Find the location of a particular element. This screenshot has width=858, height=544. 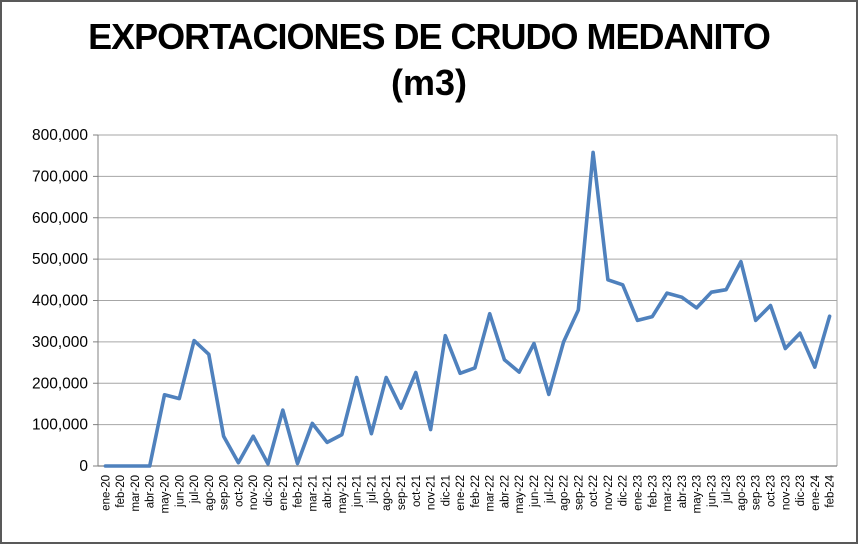

x-axis-label: may-22 is located at coordinates (520, 494).